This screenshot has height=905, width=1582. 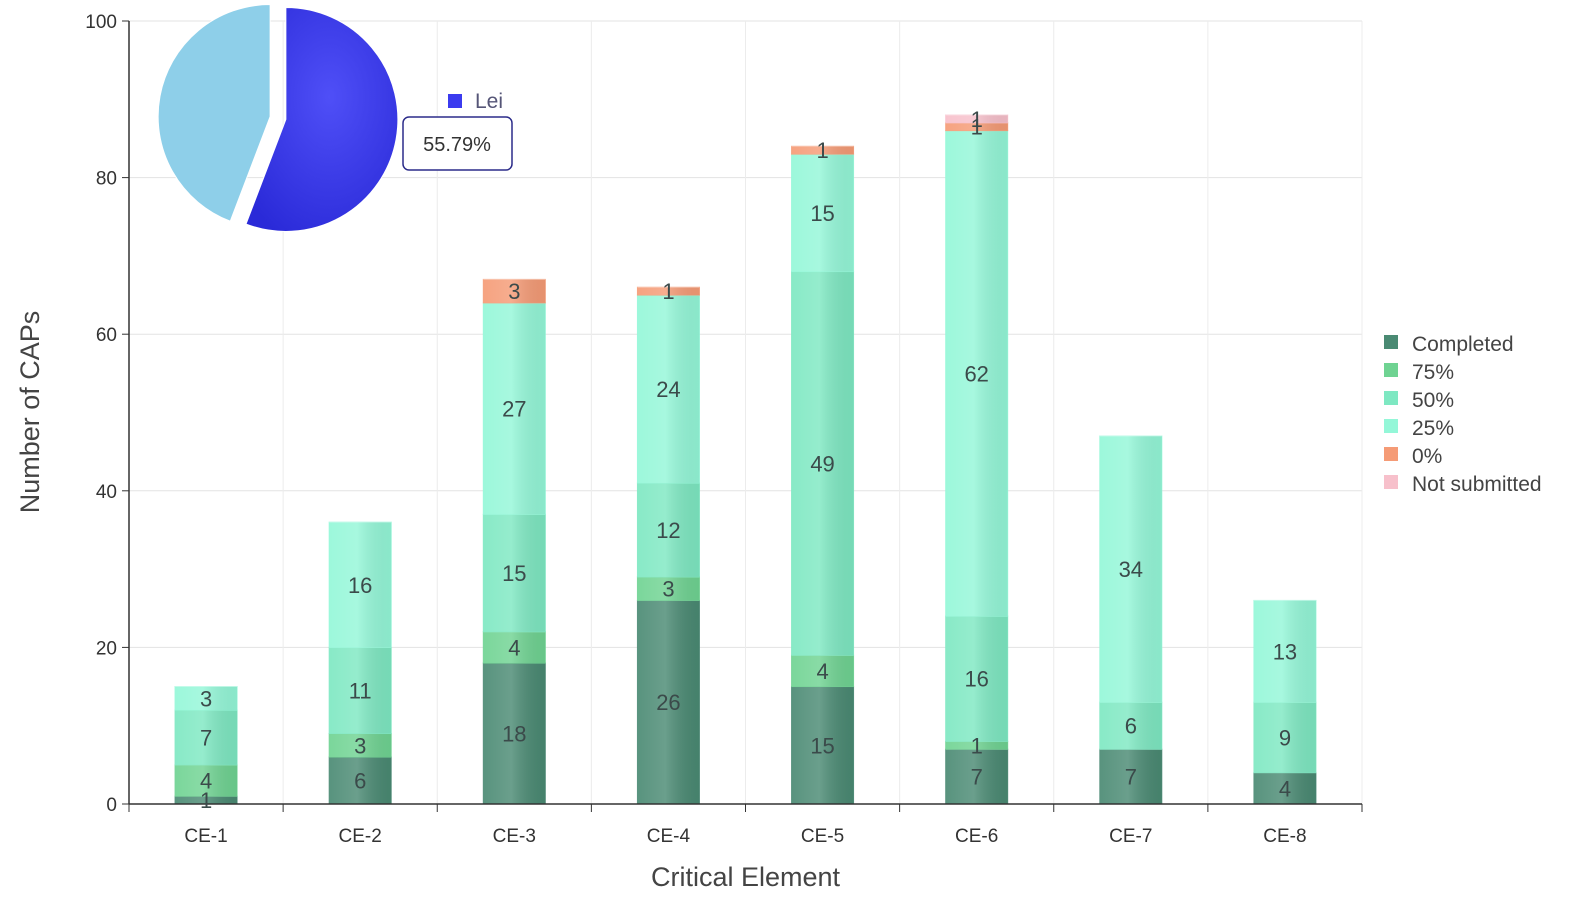 What do you see at coordinates (1284, 836) in the screenshot?
I see `x-tick-label: CE-8` at bounding box center [1284, 836].